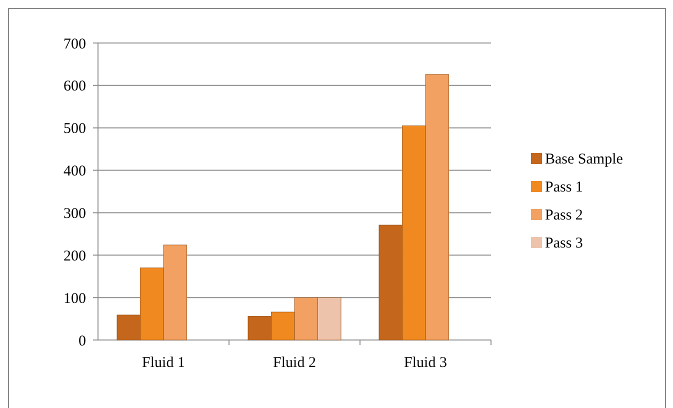 This screenshot has width=673, height=408. What do you see at coordinates (82, 341) in the screenshot?
I see `y-tick-label: 0` at bounding box center [82, 341].